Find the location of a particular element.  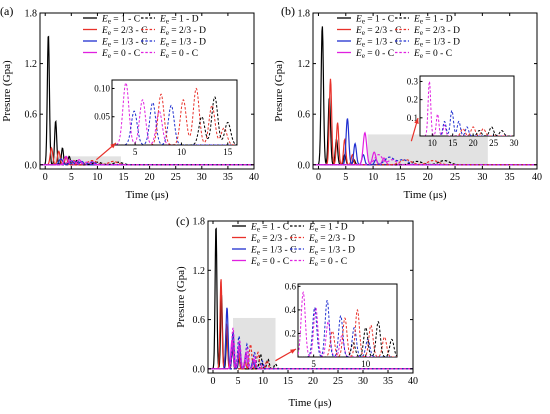

legend-label: Ee = 2/3 - C is located at coordinates (273, 239).